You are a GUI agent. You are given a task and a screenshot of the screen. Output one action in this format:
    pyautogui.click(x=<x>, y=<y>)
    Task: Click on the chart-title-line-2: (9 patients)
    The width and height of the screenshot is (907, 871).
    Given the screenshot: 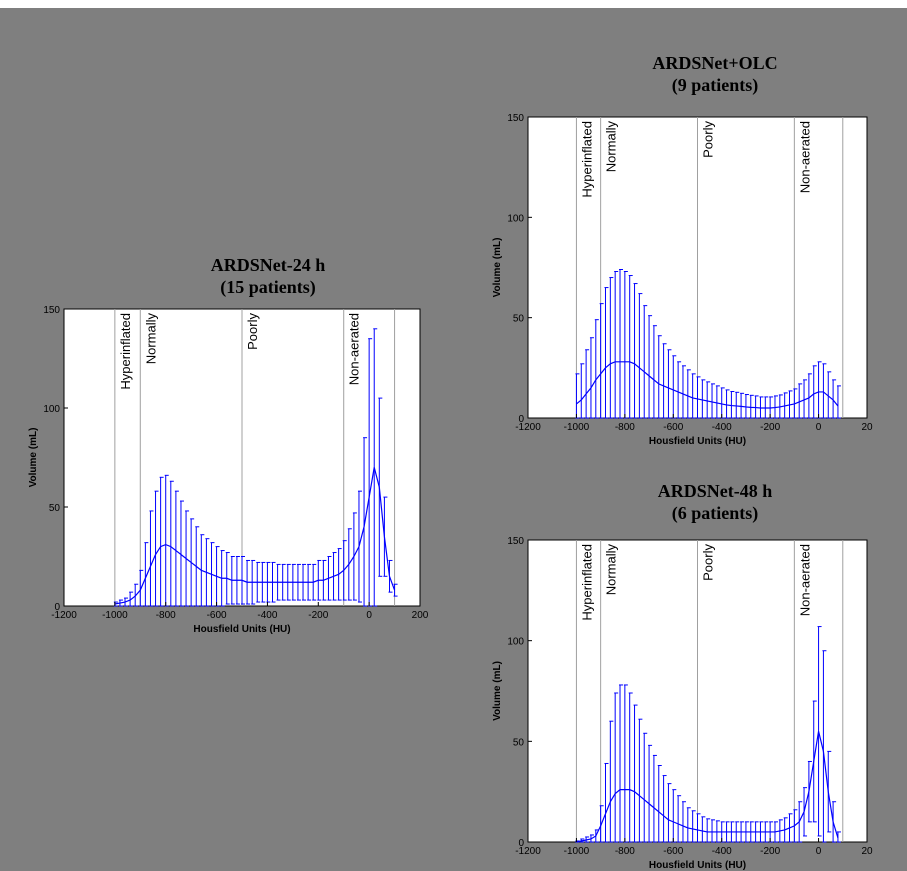 What is the action you would take?
    pyautogui.click(x=715, y=85)
    